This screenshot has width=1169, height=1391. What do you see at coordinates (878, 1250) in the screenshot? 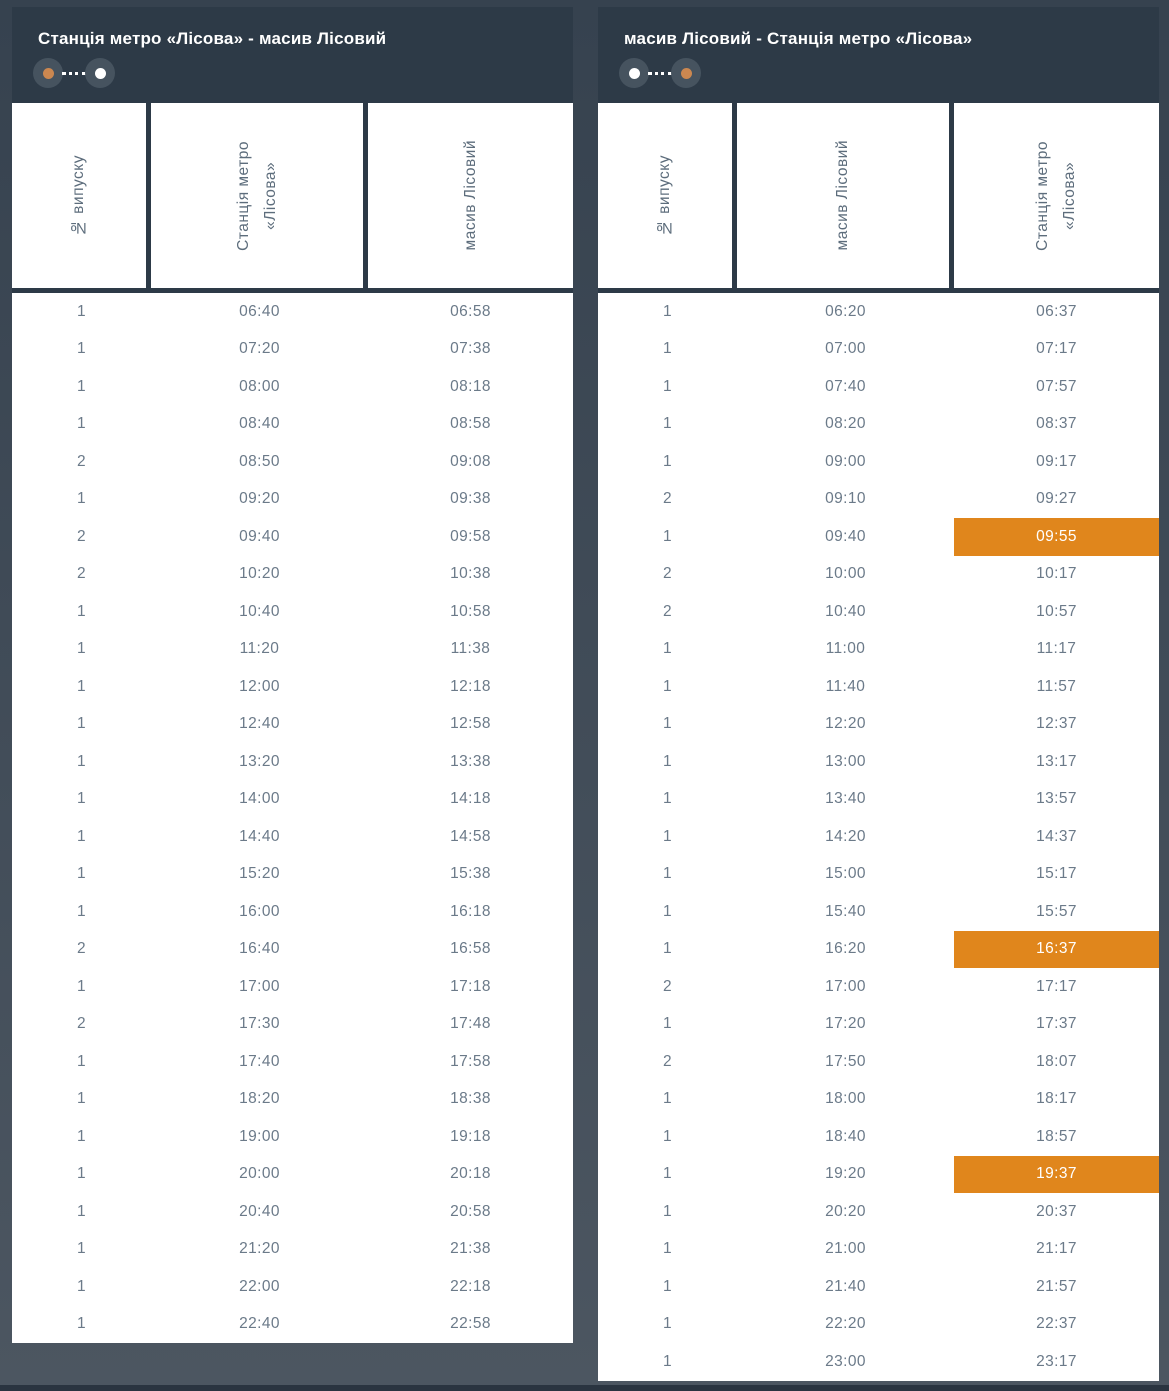
I see `timetable-row: 1 21:00 21:17` at bounding box center [878, 1250].